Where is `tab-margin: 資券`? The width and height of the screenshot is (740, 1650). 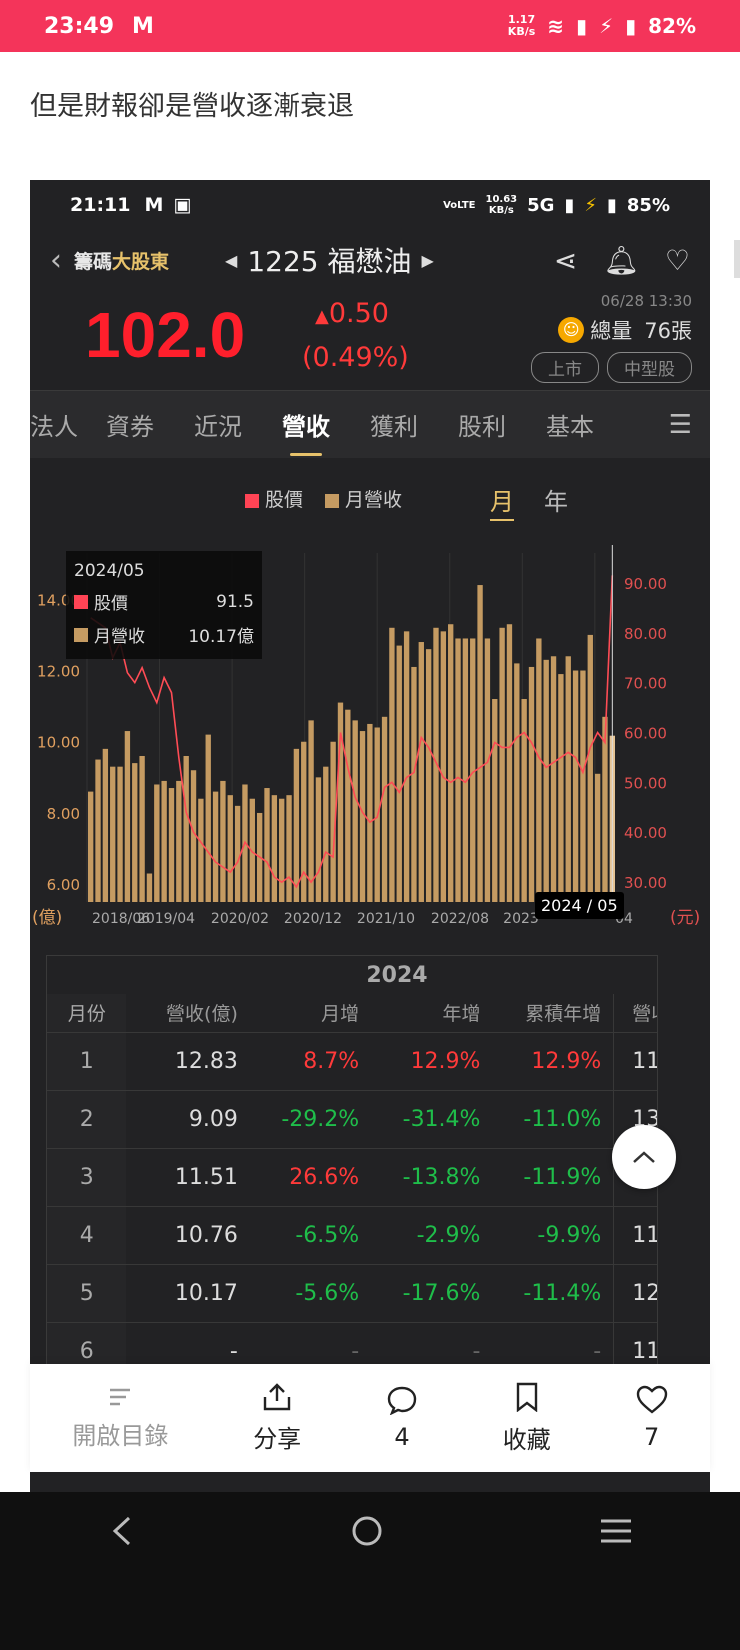
tab-margin: 資券 is located at coordinates (130, 427).